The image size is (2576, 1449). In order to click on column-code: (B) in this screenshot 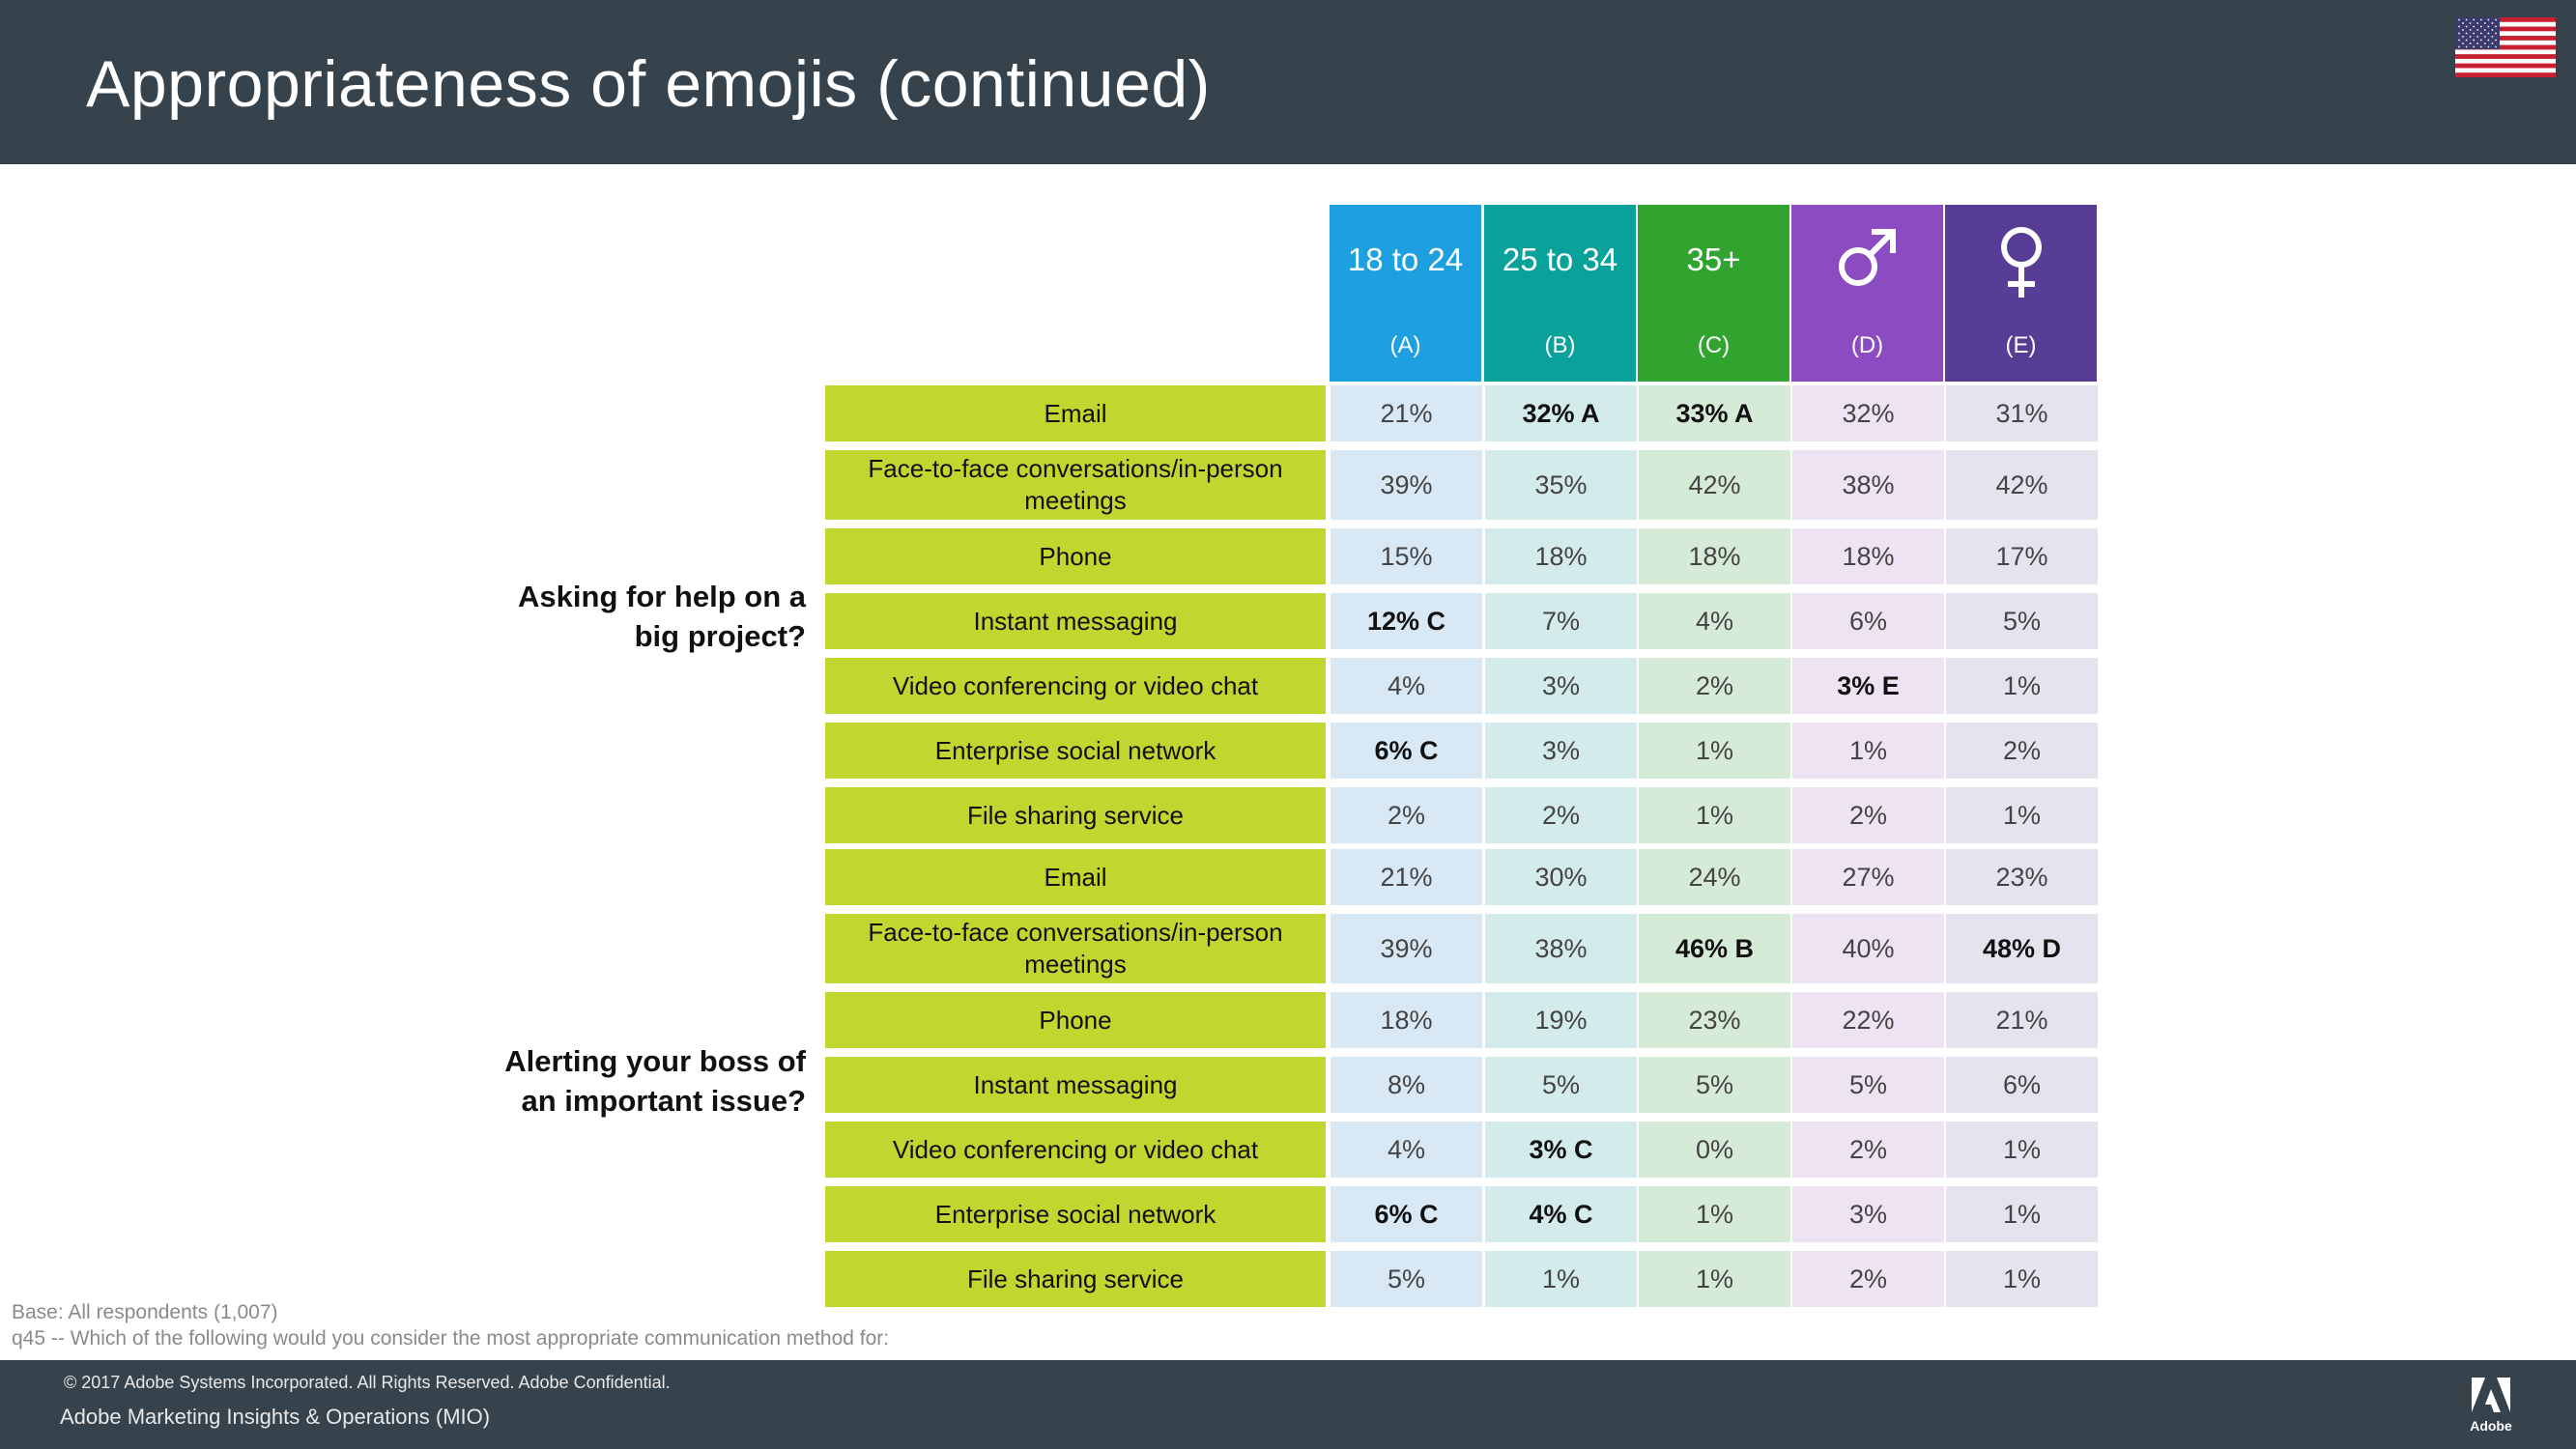, I will do `click(1560, 345)`.